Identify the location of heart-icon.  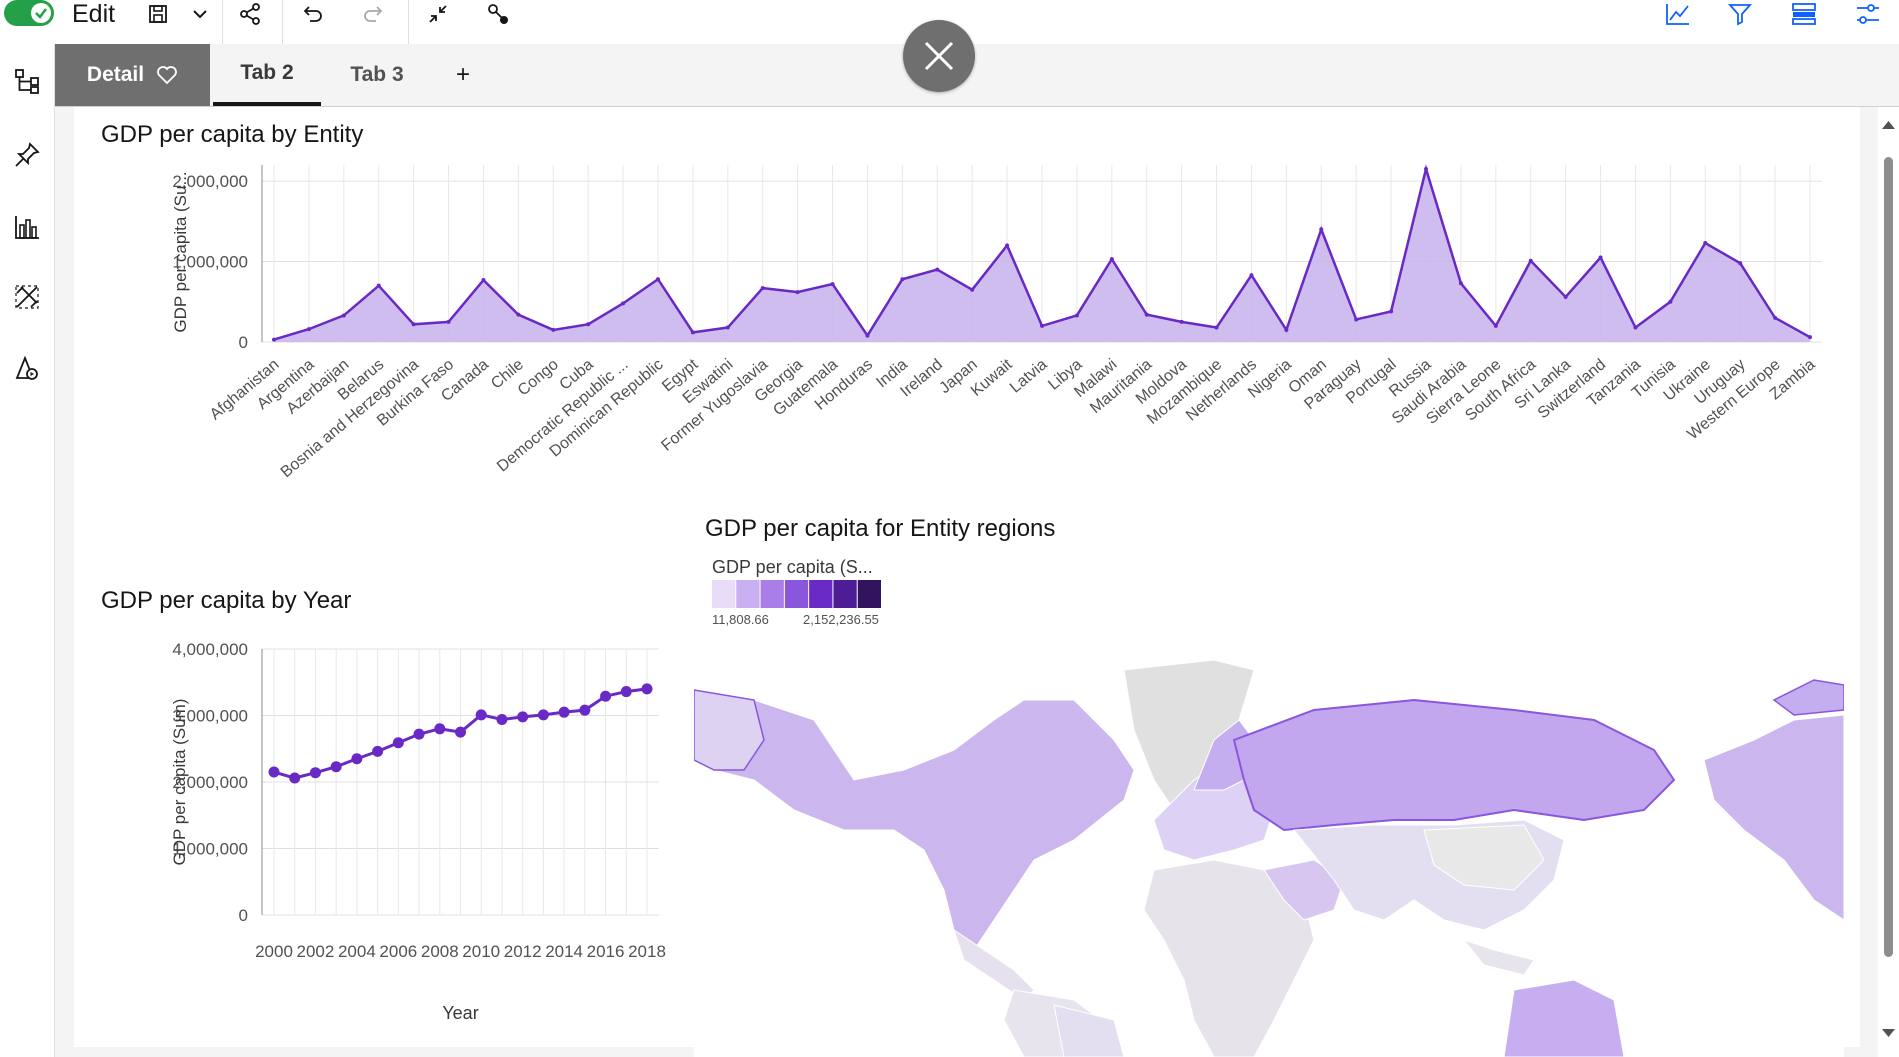
(167, 75).